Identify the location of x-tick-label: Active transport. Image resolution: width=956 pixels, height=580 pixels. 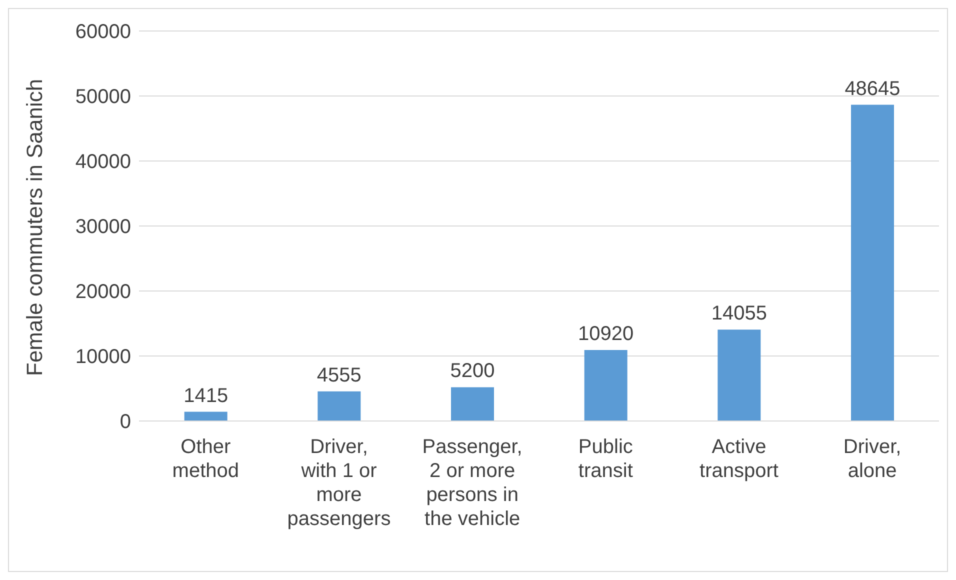
(739, 459).